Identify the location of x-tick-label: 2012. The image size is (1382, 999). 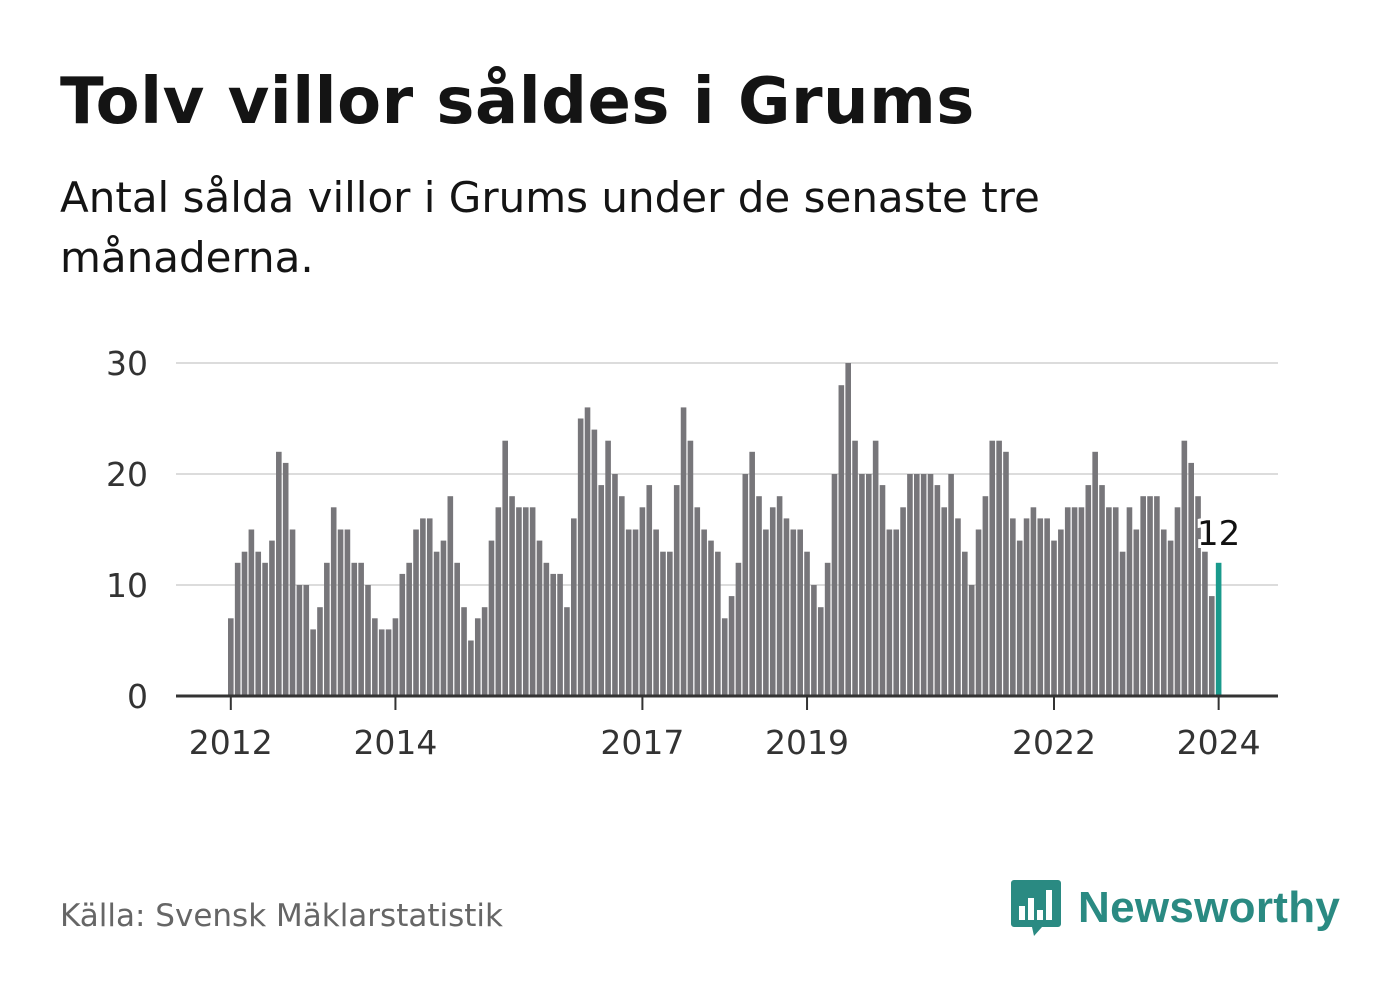
(231, 742).